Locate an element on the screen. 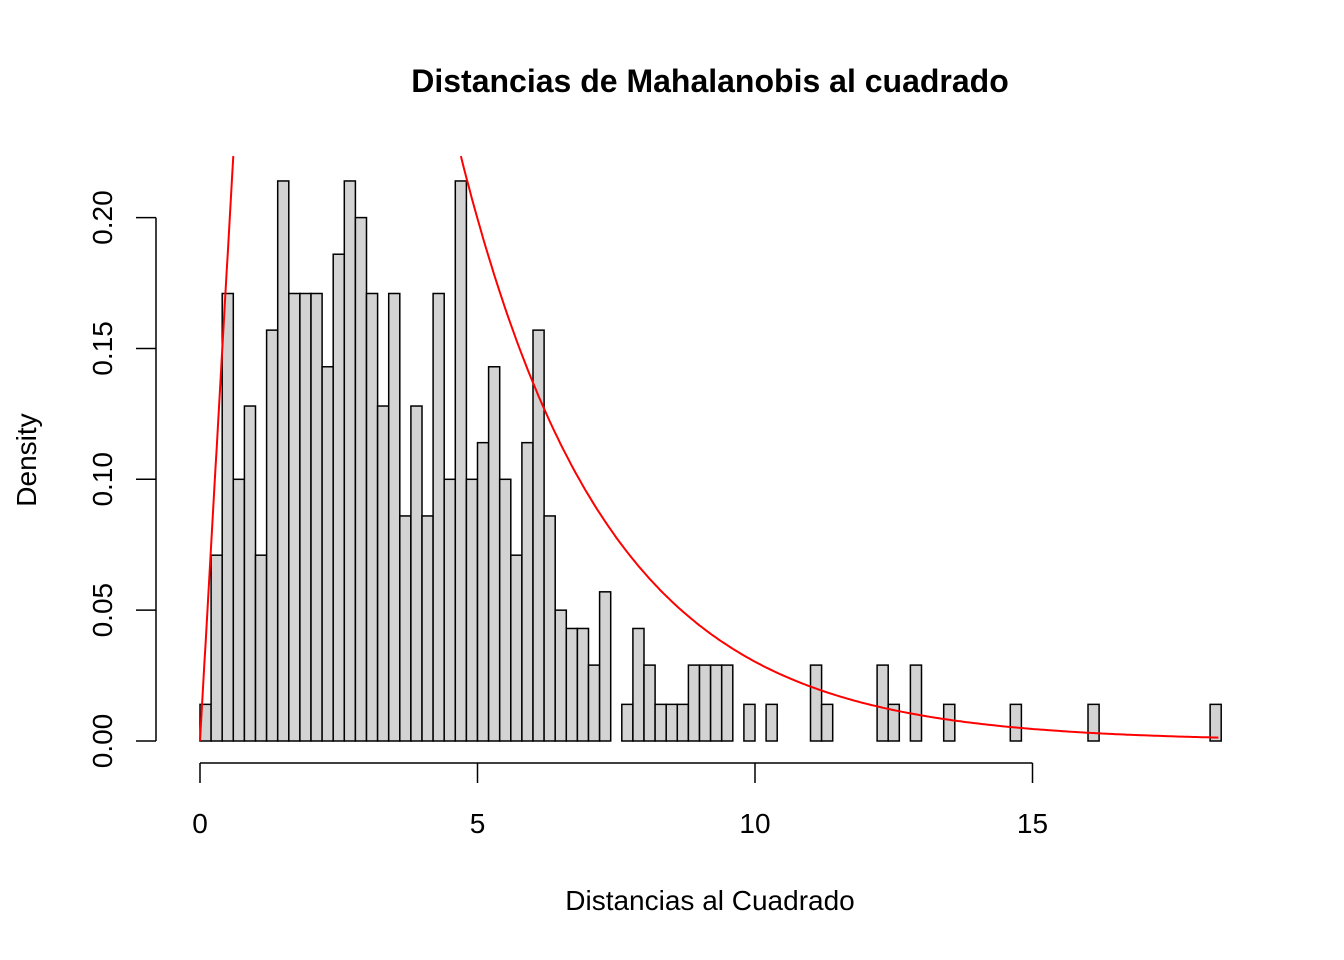 This screenshot has height=960, width=1344. x-axis: 0 5 10 15 is located at coordinates (620, 800).